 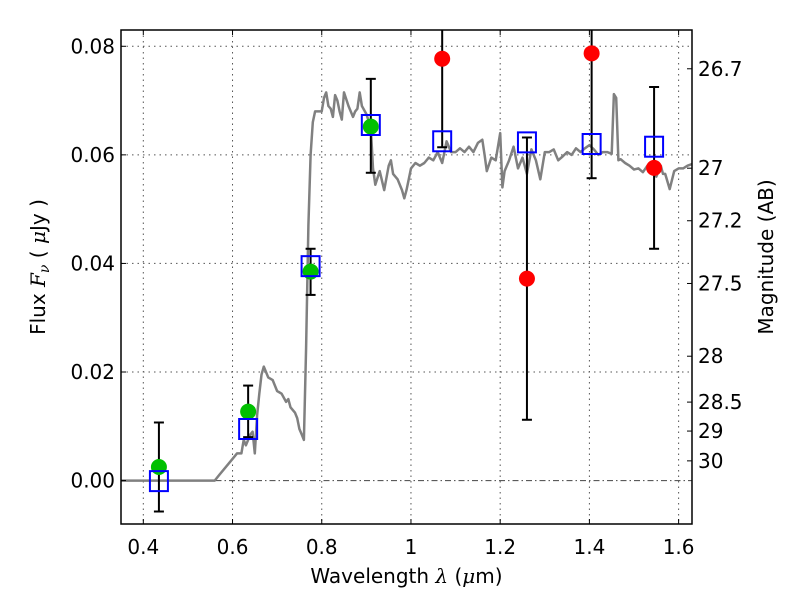 What do you see at coordinates (720, 283) in the screenshot?
I see `y2-tick-label: 27.5` at bounding box center [720, 283].